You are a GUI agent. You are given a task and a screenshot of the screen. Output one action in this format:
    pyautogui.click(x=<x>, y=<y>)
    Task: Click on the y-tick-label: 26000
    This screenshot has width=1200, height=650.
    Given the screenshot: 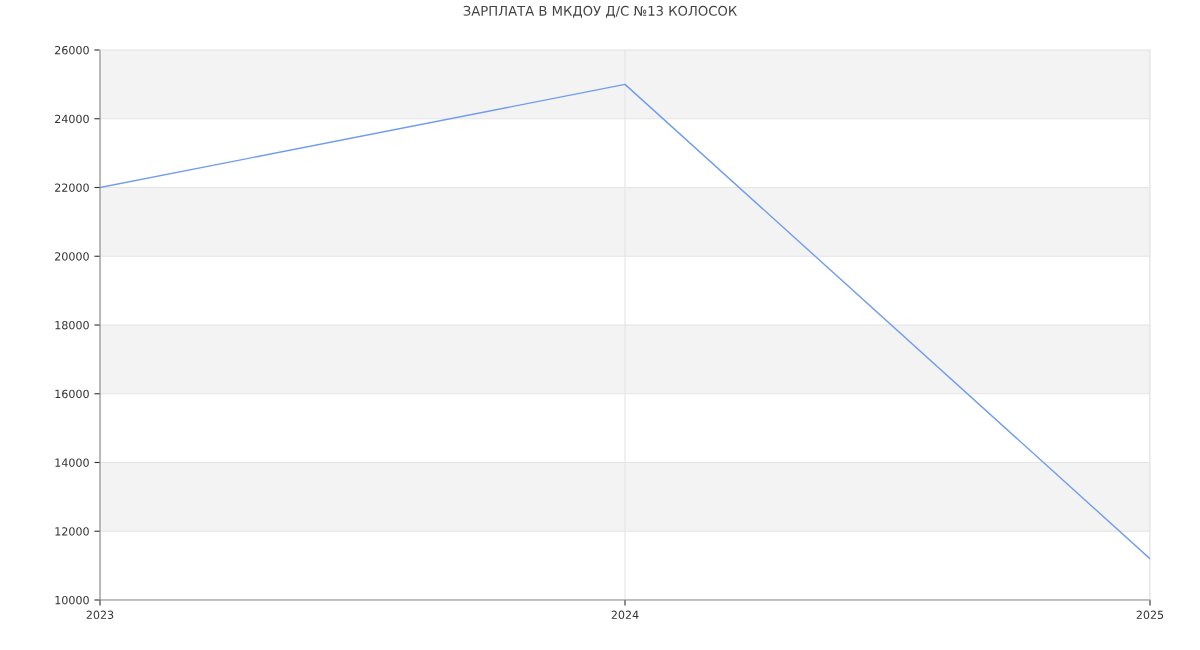 What is the action you would take?
    pyautogui.click(x=72, y=50)
    